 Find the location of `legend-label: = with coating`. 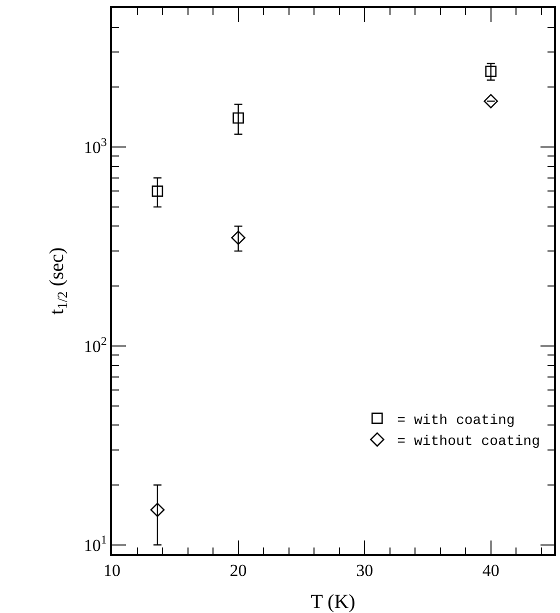

legend-label: = with coating is located at coordinates (456, 420).